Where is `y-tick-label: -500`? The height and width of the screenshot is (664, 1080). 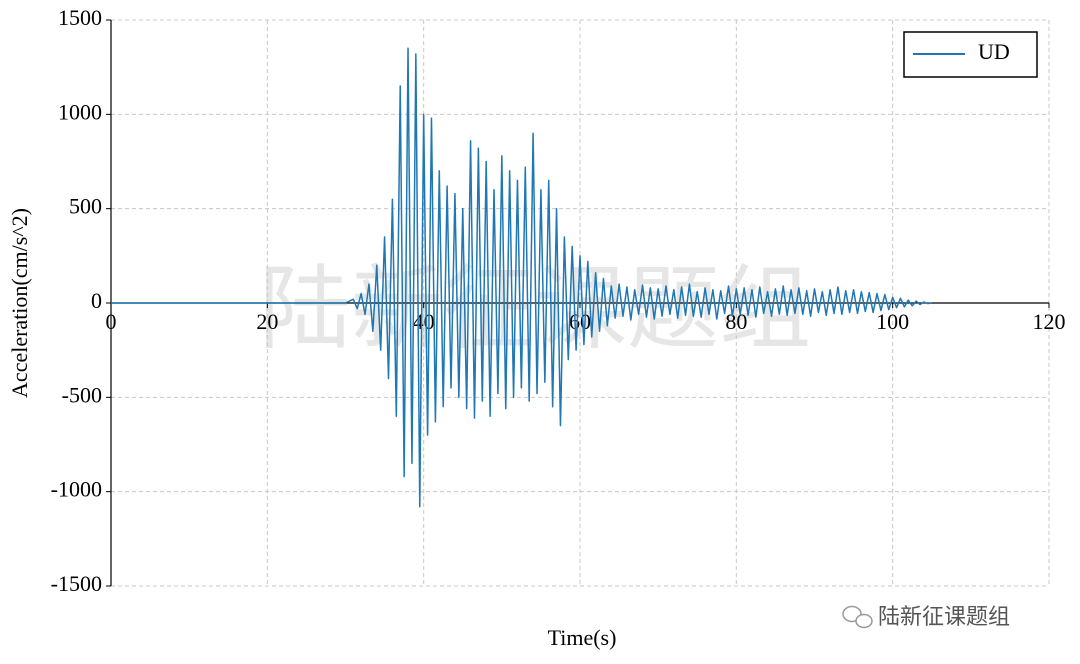 y-tick-label: -500 is located at coordinates (82, 394).